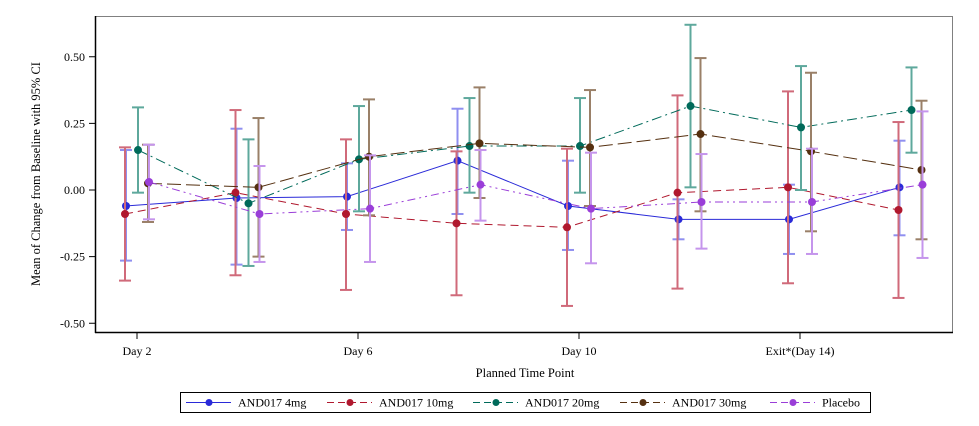 This screenshot has width=979, height=426. Describe the element at coordinates (579, 351) in the screenshot. I see `x-tick-label: Day 10` at that location.